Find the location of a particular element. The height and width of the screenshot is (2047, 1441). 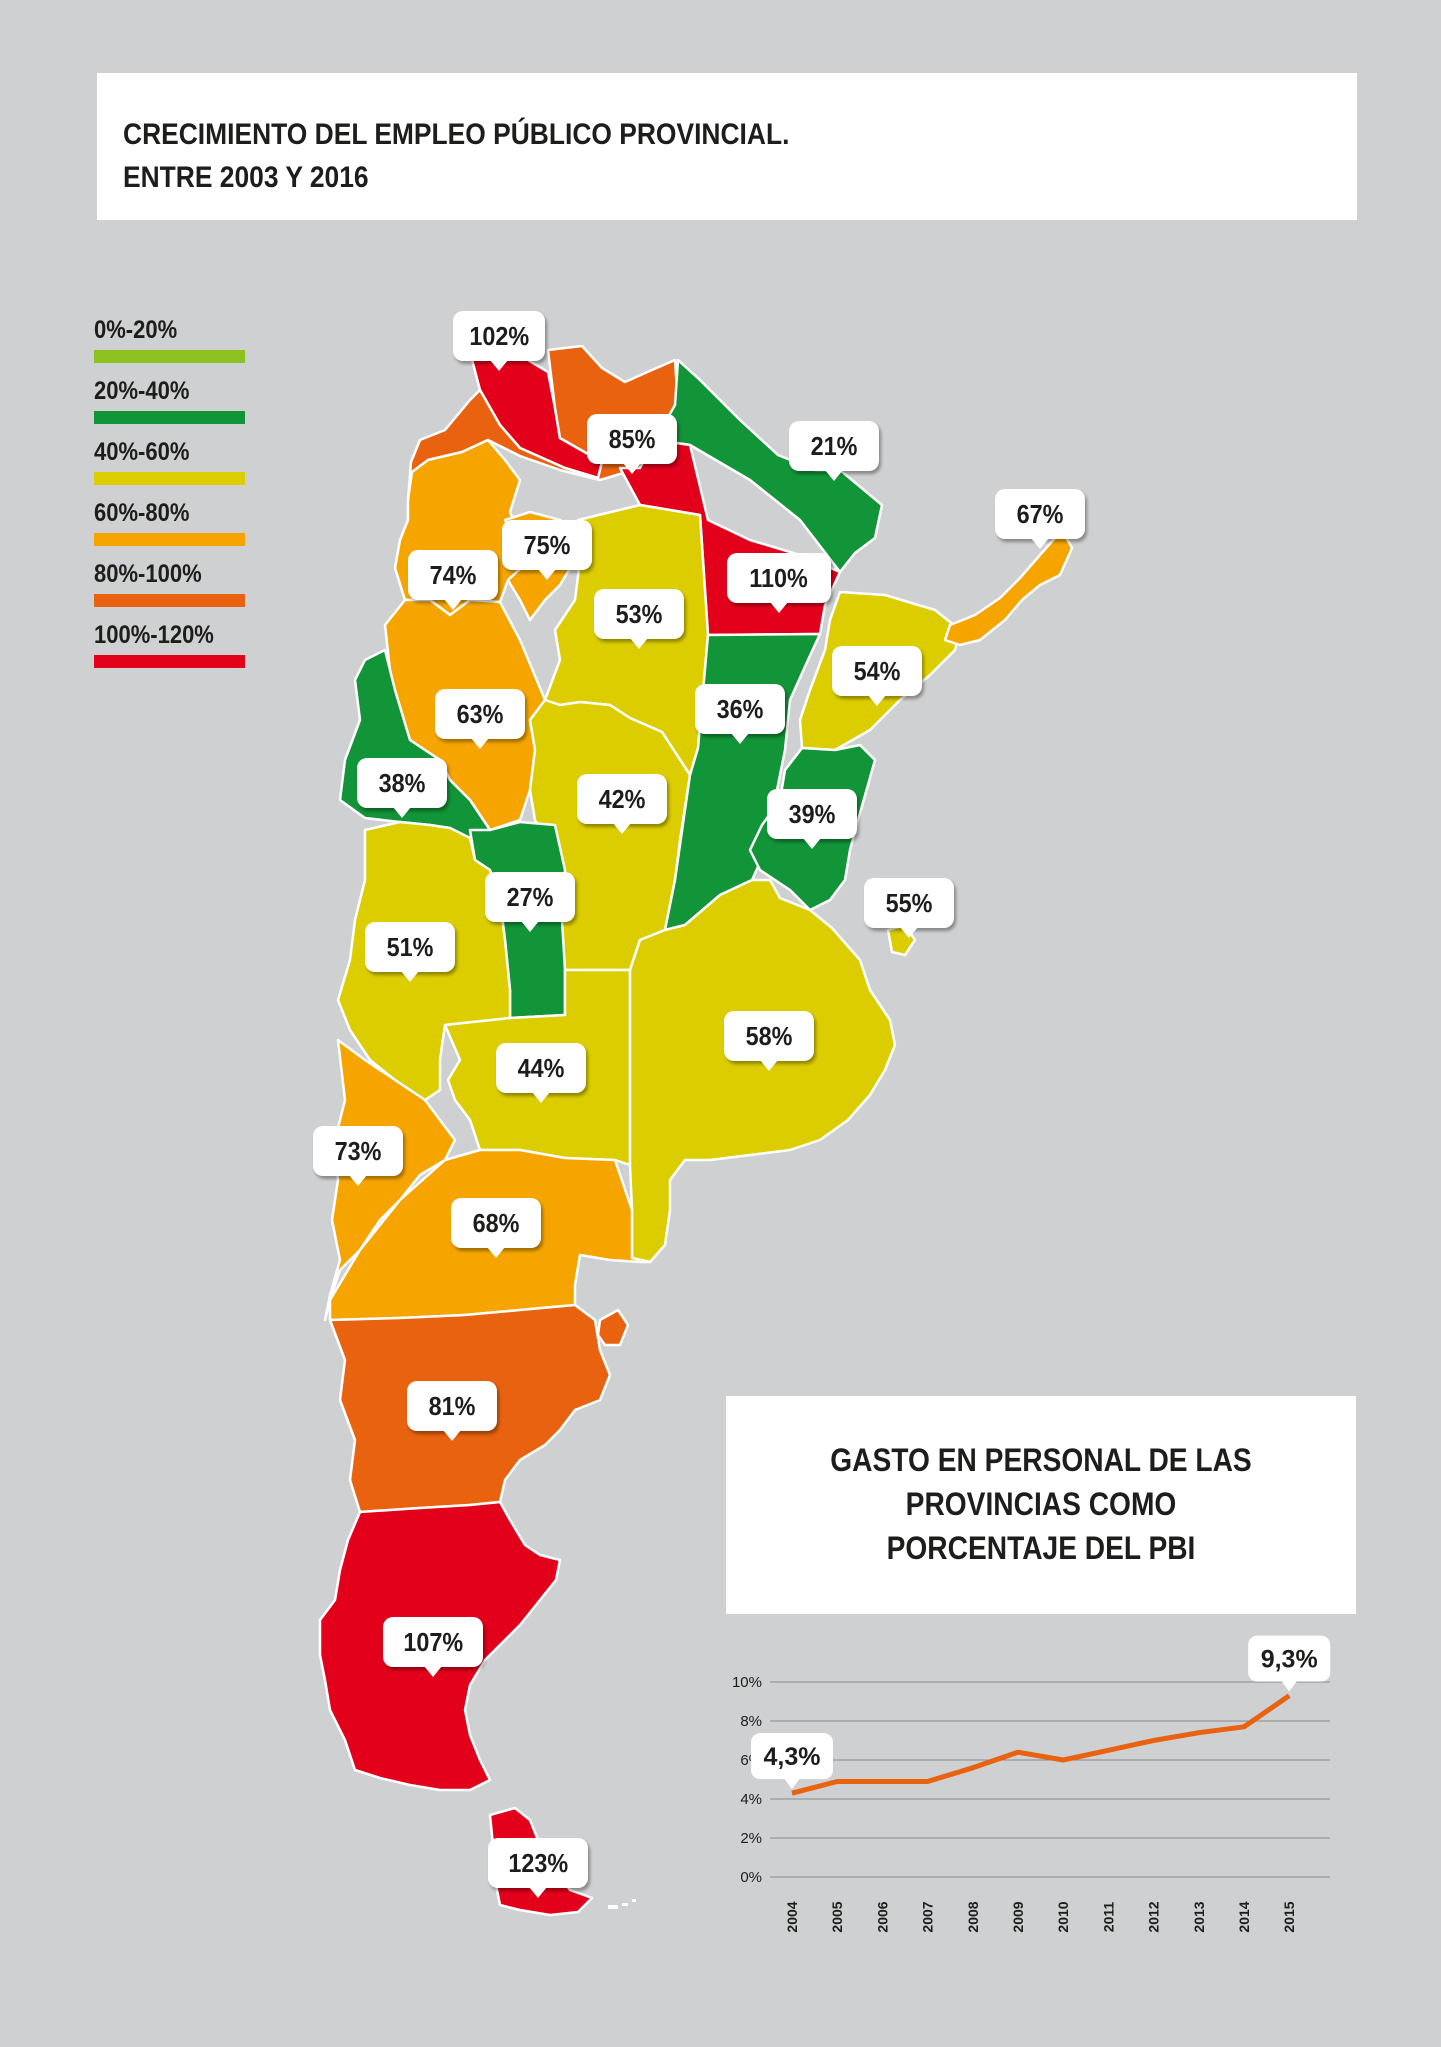

x-tick-label: 2009 is located at coordinates (1018, 1916).